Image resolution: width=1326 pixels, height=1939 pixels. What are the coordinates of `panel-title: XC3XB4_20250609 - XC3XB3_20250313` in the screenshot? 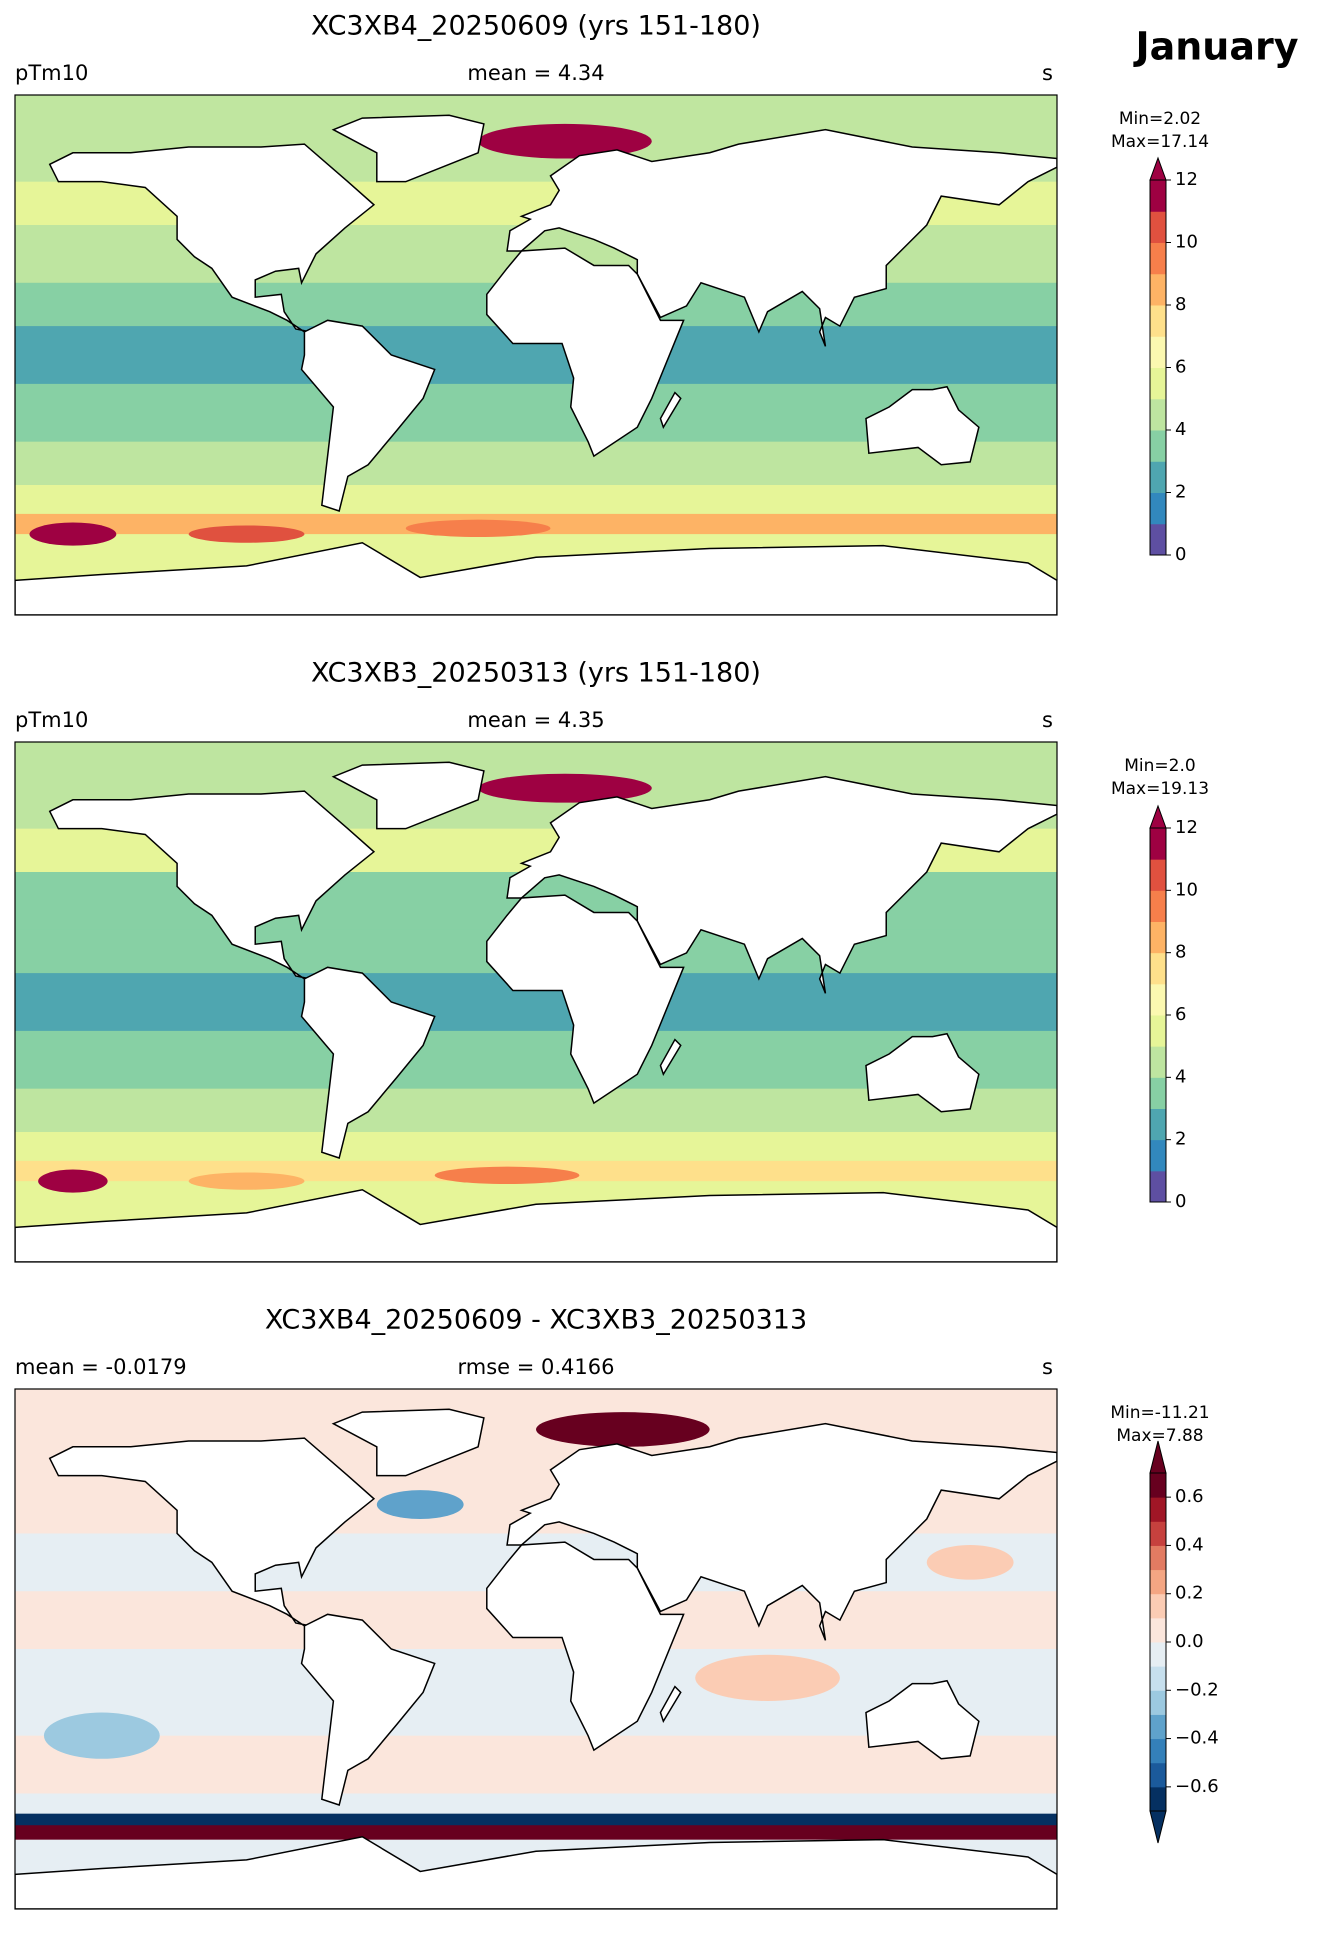 It's located at (536, 1320).